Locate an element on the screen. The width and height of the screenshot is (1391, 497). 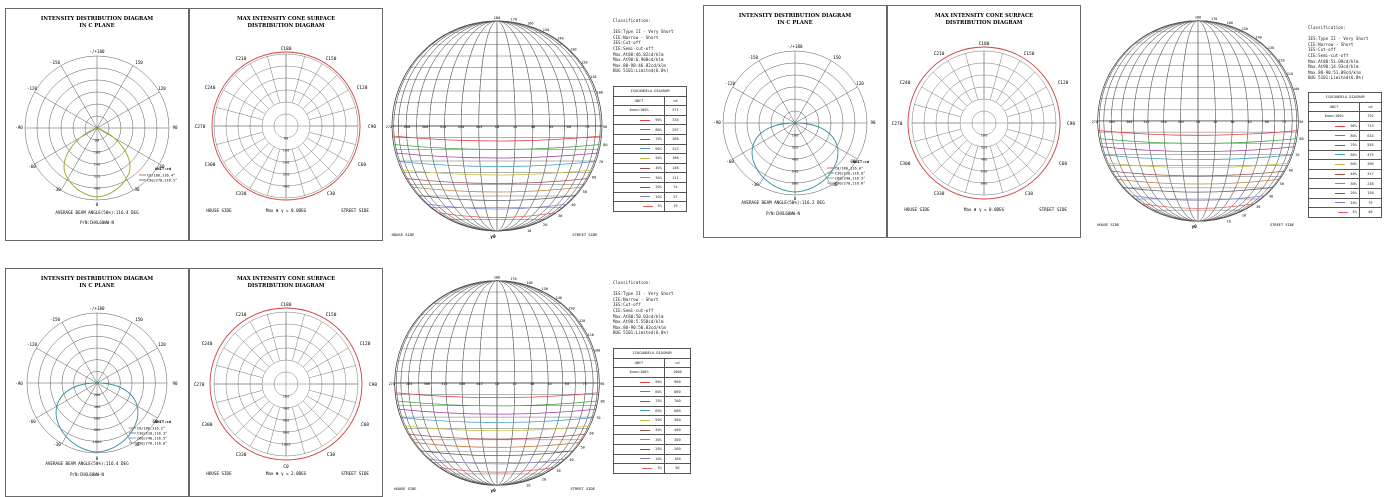
isocandela-level-label: 70% is located at coordinates (658, 139).